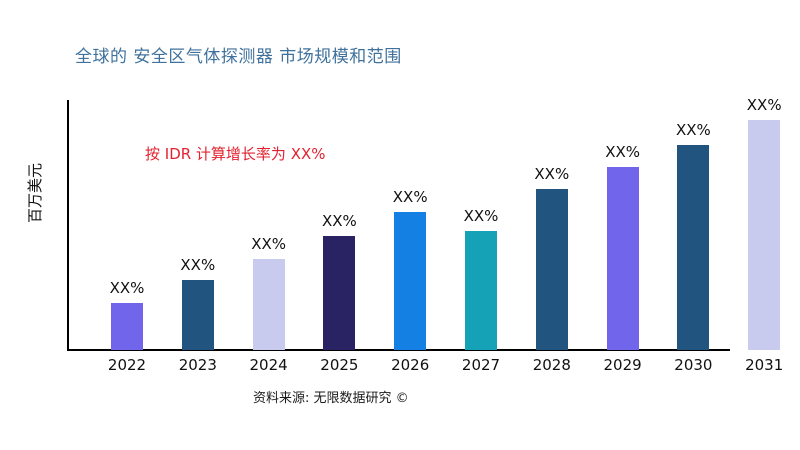 This screenshot has height=450, width=800. Describe the element at coordinates (198, 265) in the screenshot. I see `bar-value-label-2023: XX%` at that location.